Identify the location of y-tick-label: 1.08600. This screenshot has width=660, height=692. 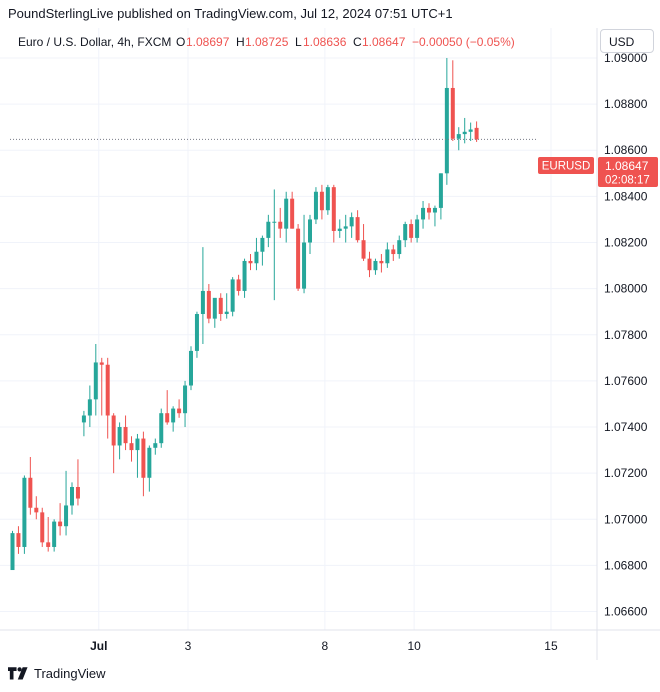
(626, 150).